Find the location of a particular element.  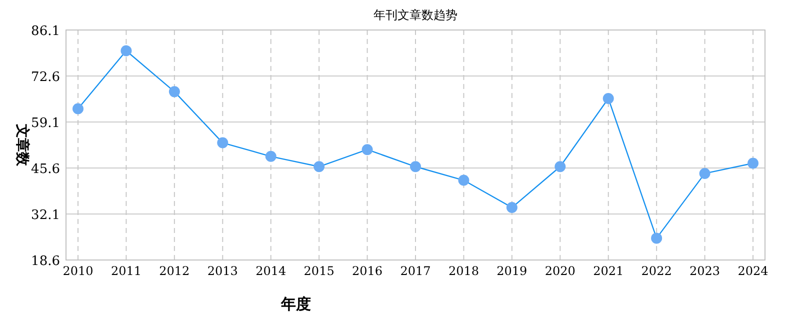

y-axis-title: 文章数 is located at coordinates (22, 145).